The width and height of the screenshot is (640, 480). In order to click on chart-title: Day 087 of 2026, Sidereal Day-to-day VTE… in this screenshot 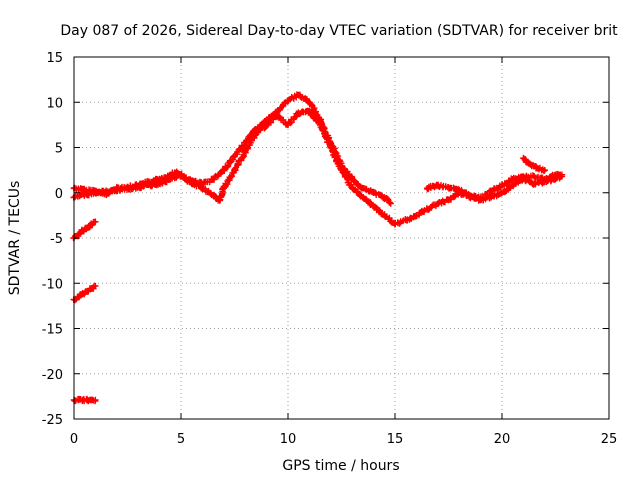, I will do `click(339, 31)`.